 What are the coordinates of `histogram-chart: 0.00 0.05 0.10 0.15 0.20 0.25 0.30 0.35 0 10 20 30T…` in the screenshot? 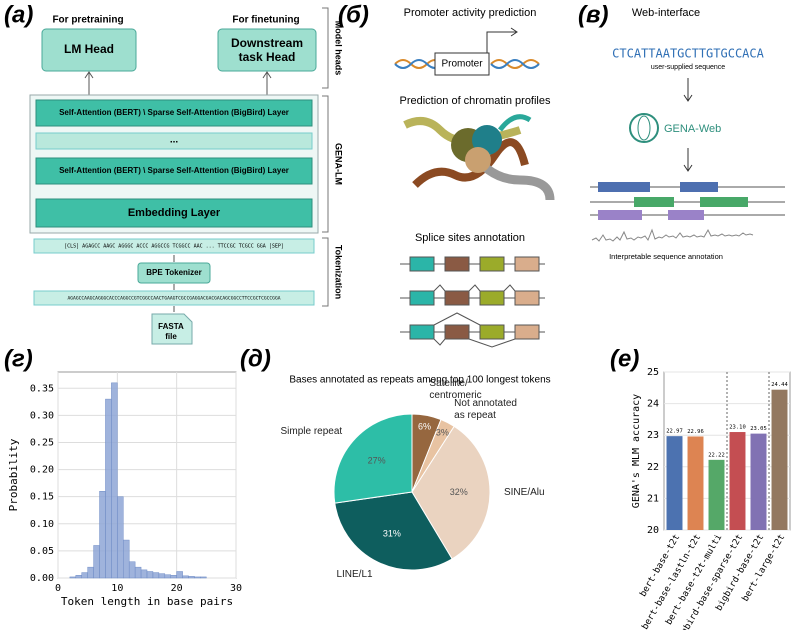 It's located at (124, 489).